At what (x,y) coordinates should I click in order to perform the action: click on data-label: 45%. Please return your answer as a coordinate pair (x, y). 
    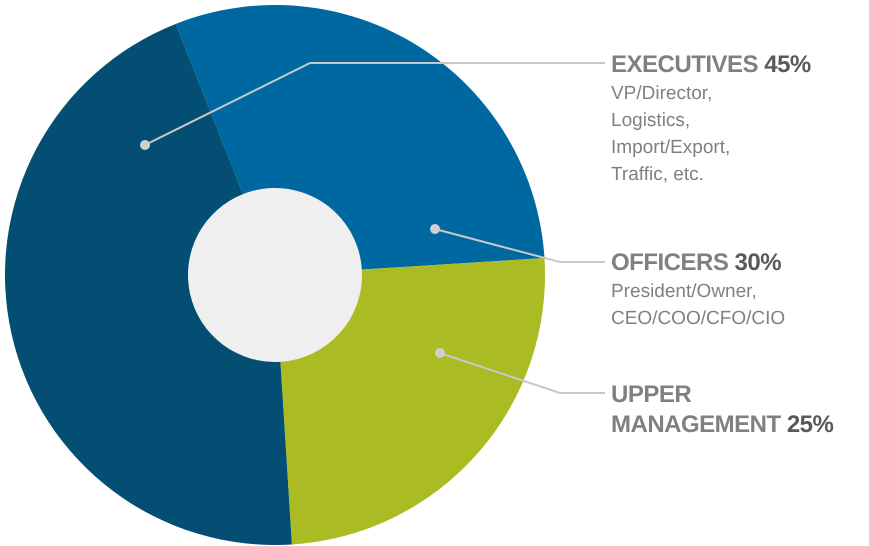
    Looking at the image, I should click on (787, 64).